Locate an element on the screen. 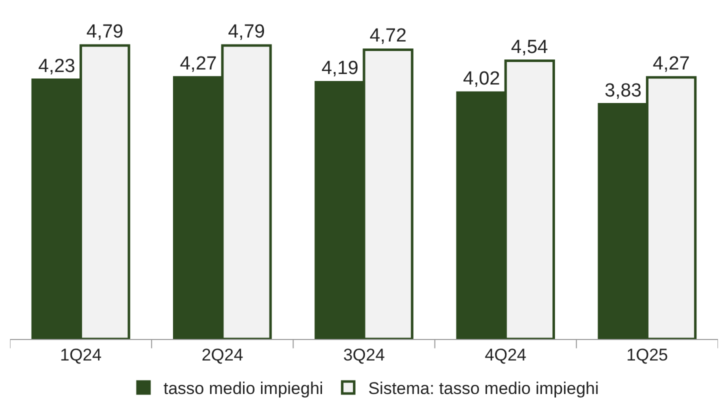 This screenshot has height=411, width=723. x-tick-label: 4Q24 is located at coordinates (505, 354).